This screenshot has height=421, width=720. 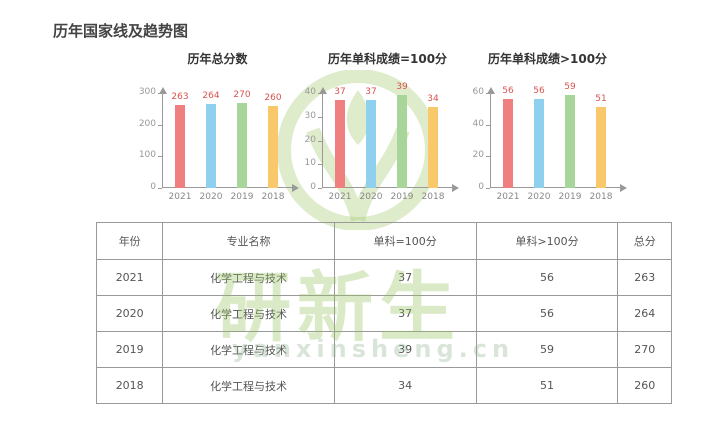 I want to click on header-single-eq100: 单科=100分, so click(x=405, y=241).